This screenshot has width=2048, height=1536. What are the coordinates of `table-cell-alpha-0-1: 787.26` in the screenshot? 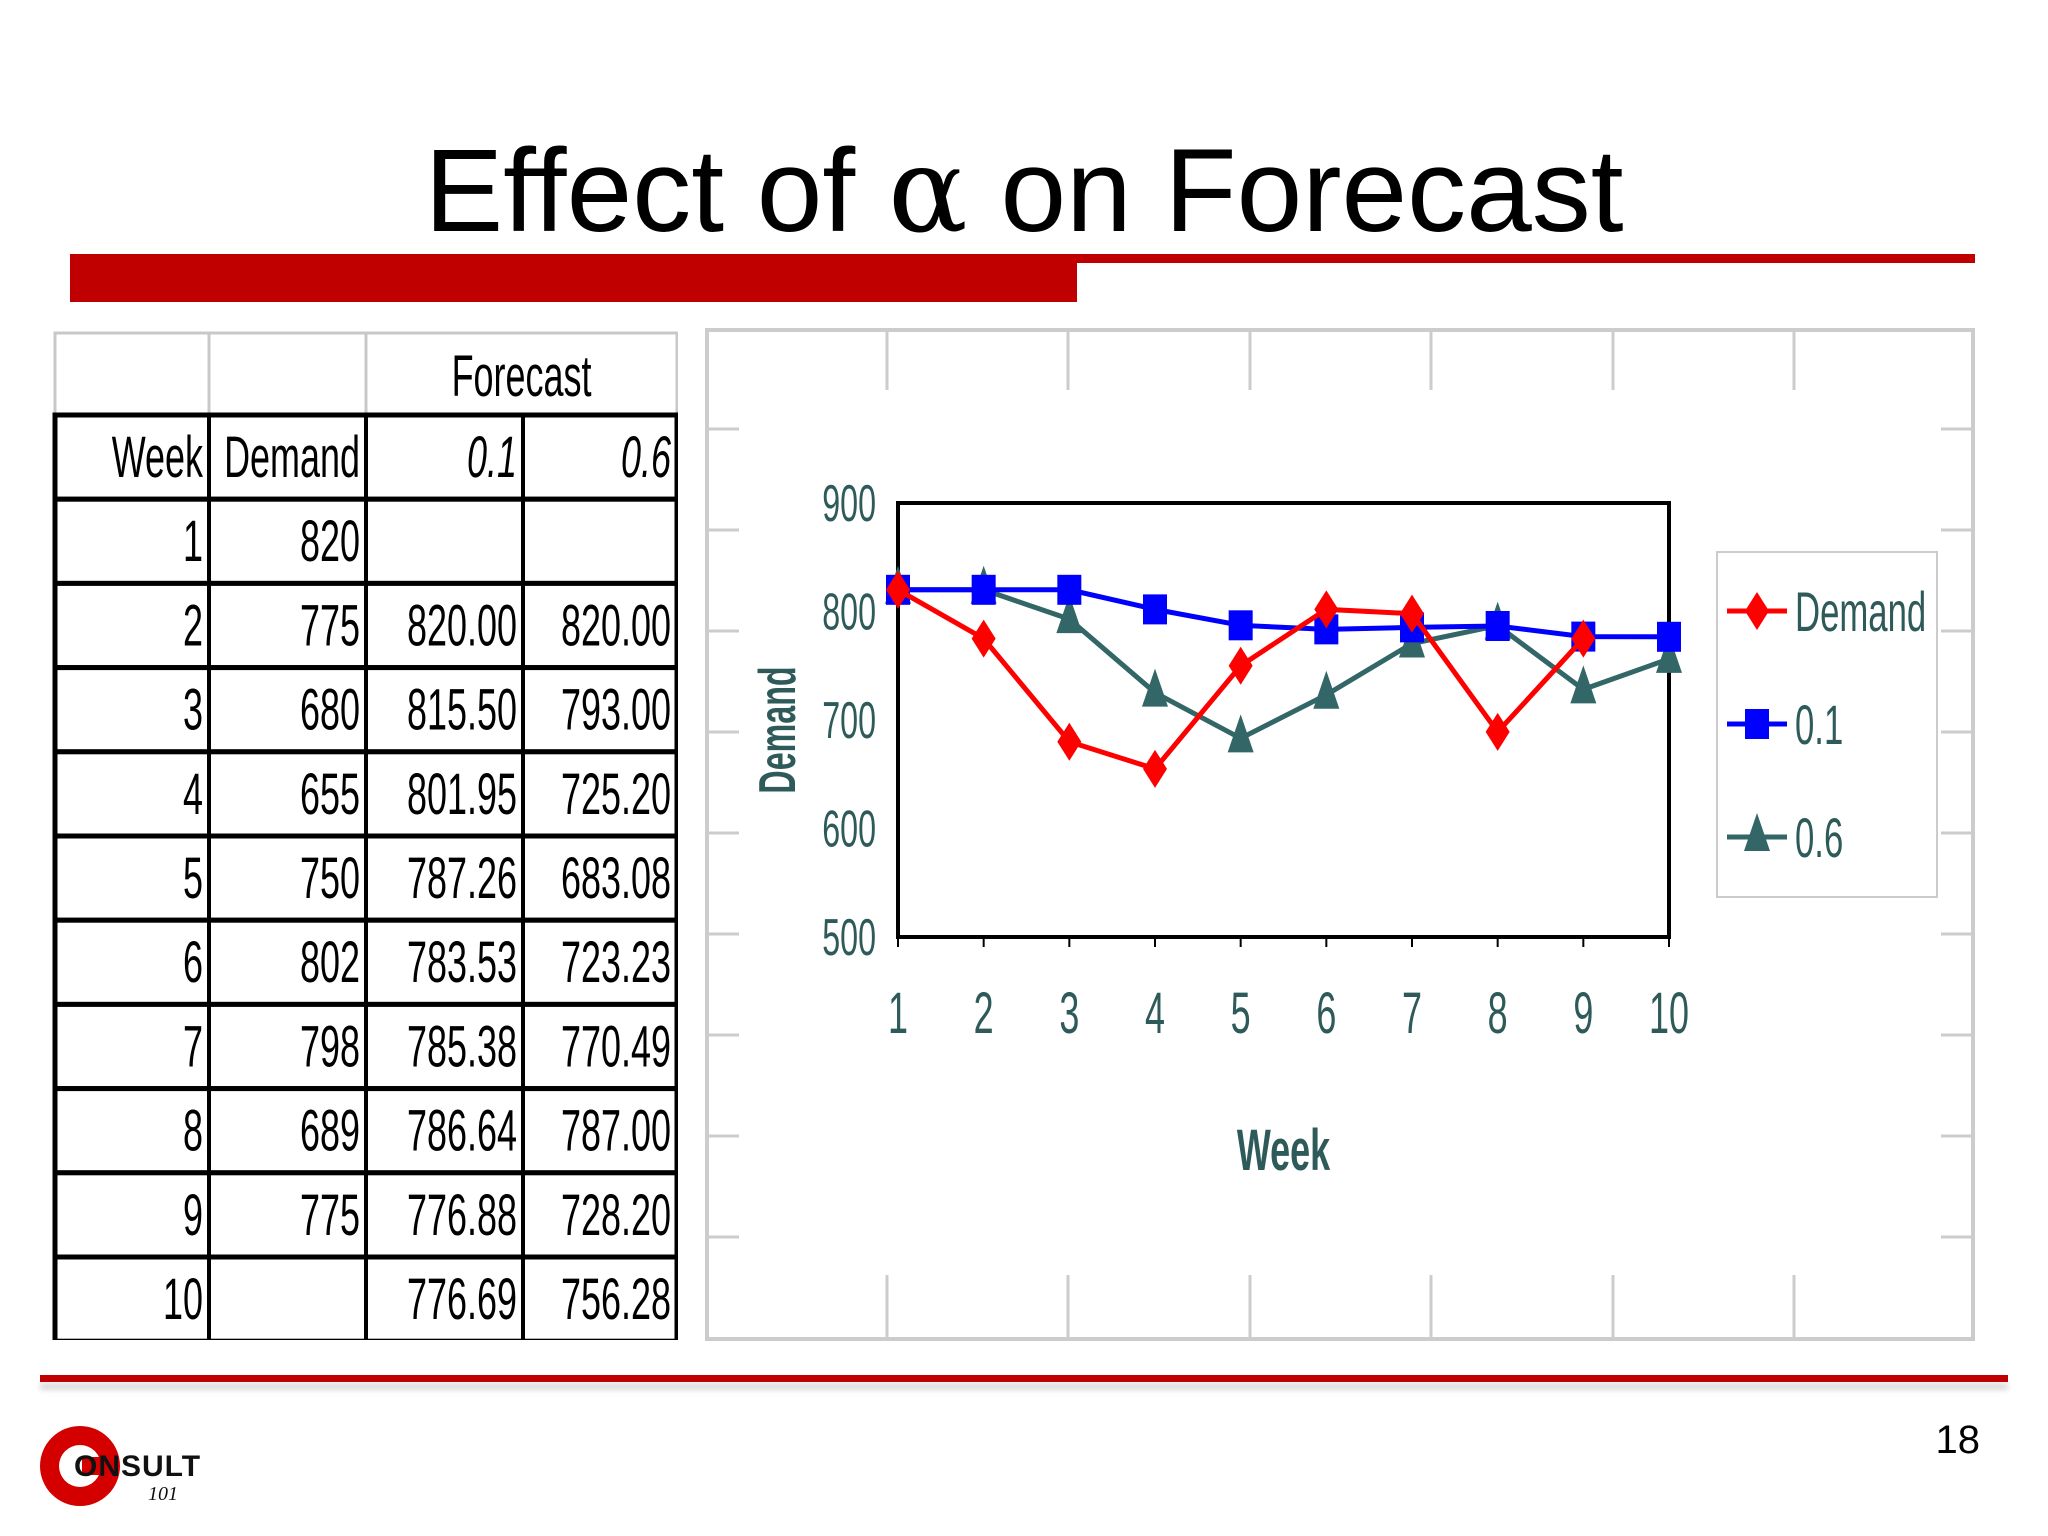 It's located at (462, 878).